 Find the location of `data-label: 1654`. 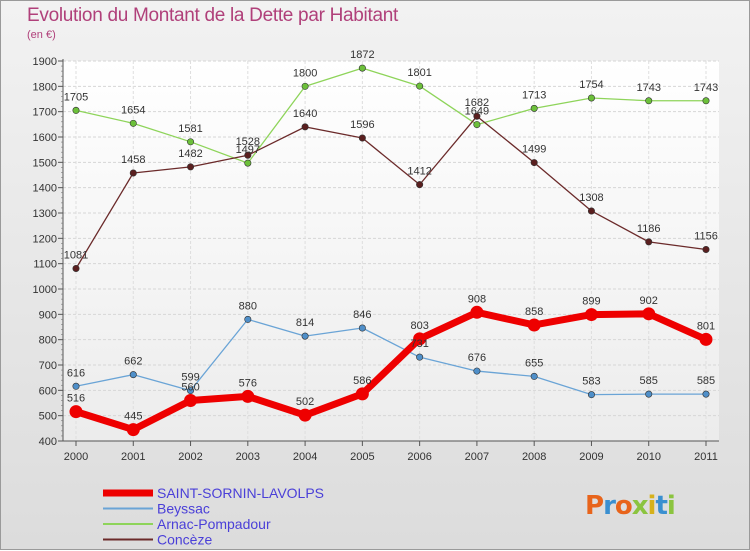

data-label: 1654 is located at coordinates (133, 110).